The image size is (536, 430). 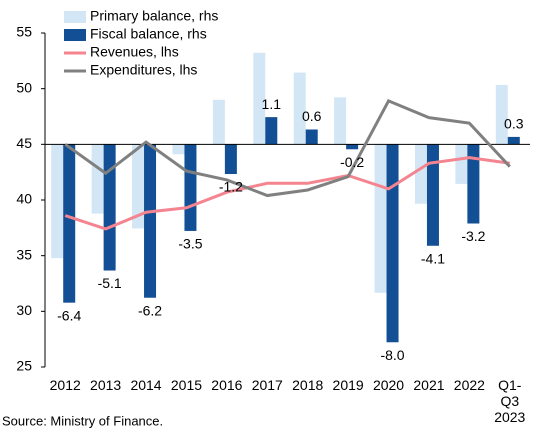 What do you see at coordinates (190, 244) in the screenshot?
I see `data-label: -3.5` at bounding box center [190, 244].